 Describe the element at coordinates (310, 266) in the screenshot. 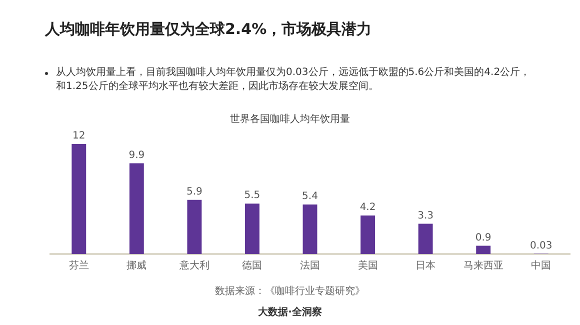

I see `x-tick-label: 法国` at that location.